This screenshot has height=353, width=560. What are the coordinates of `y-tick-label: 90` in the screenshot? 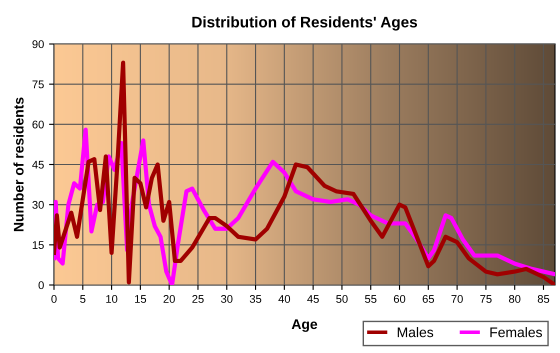 It's located at (38, 44).